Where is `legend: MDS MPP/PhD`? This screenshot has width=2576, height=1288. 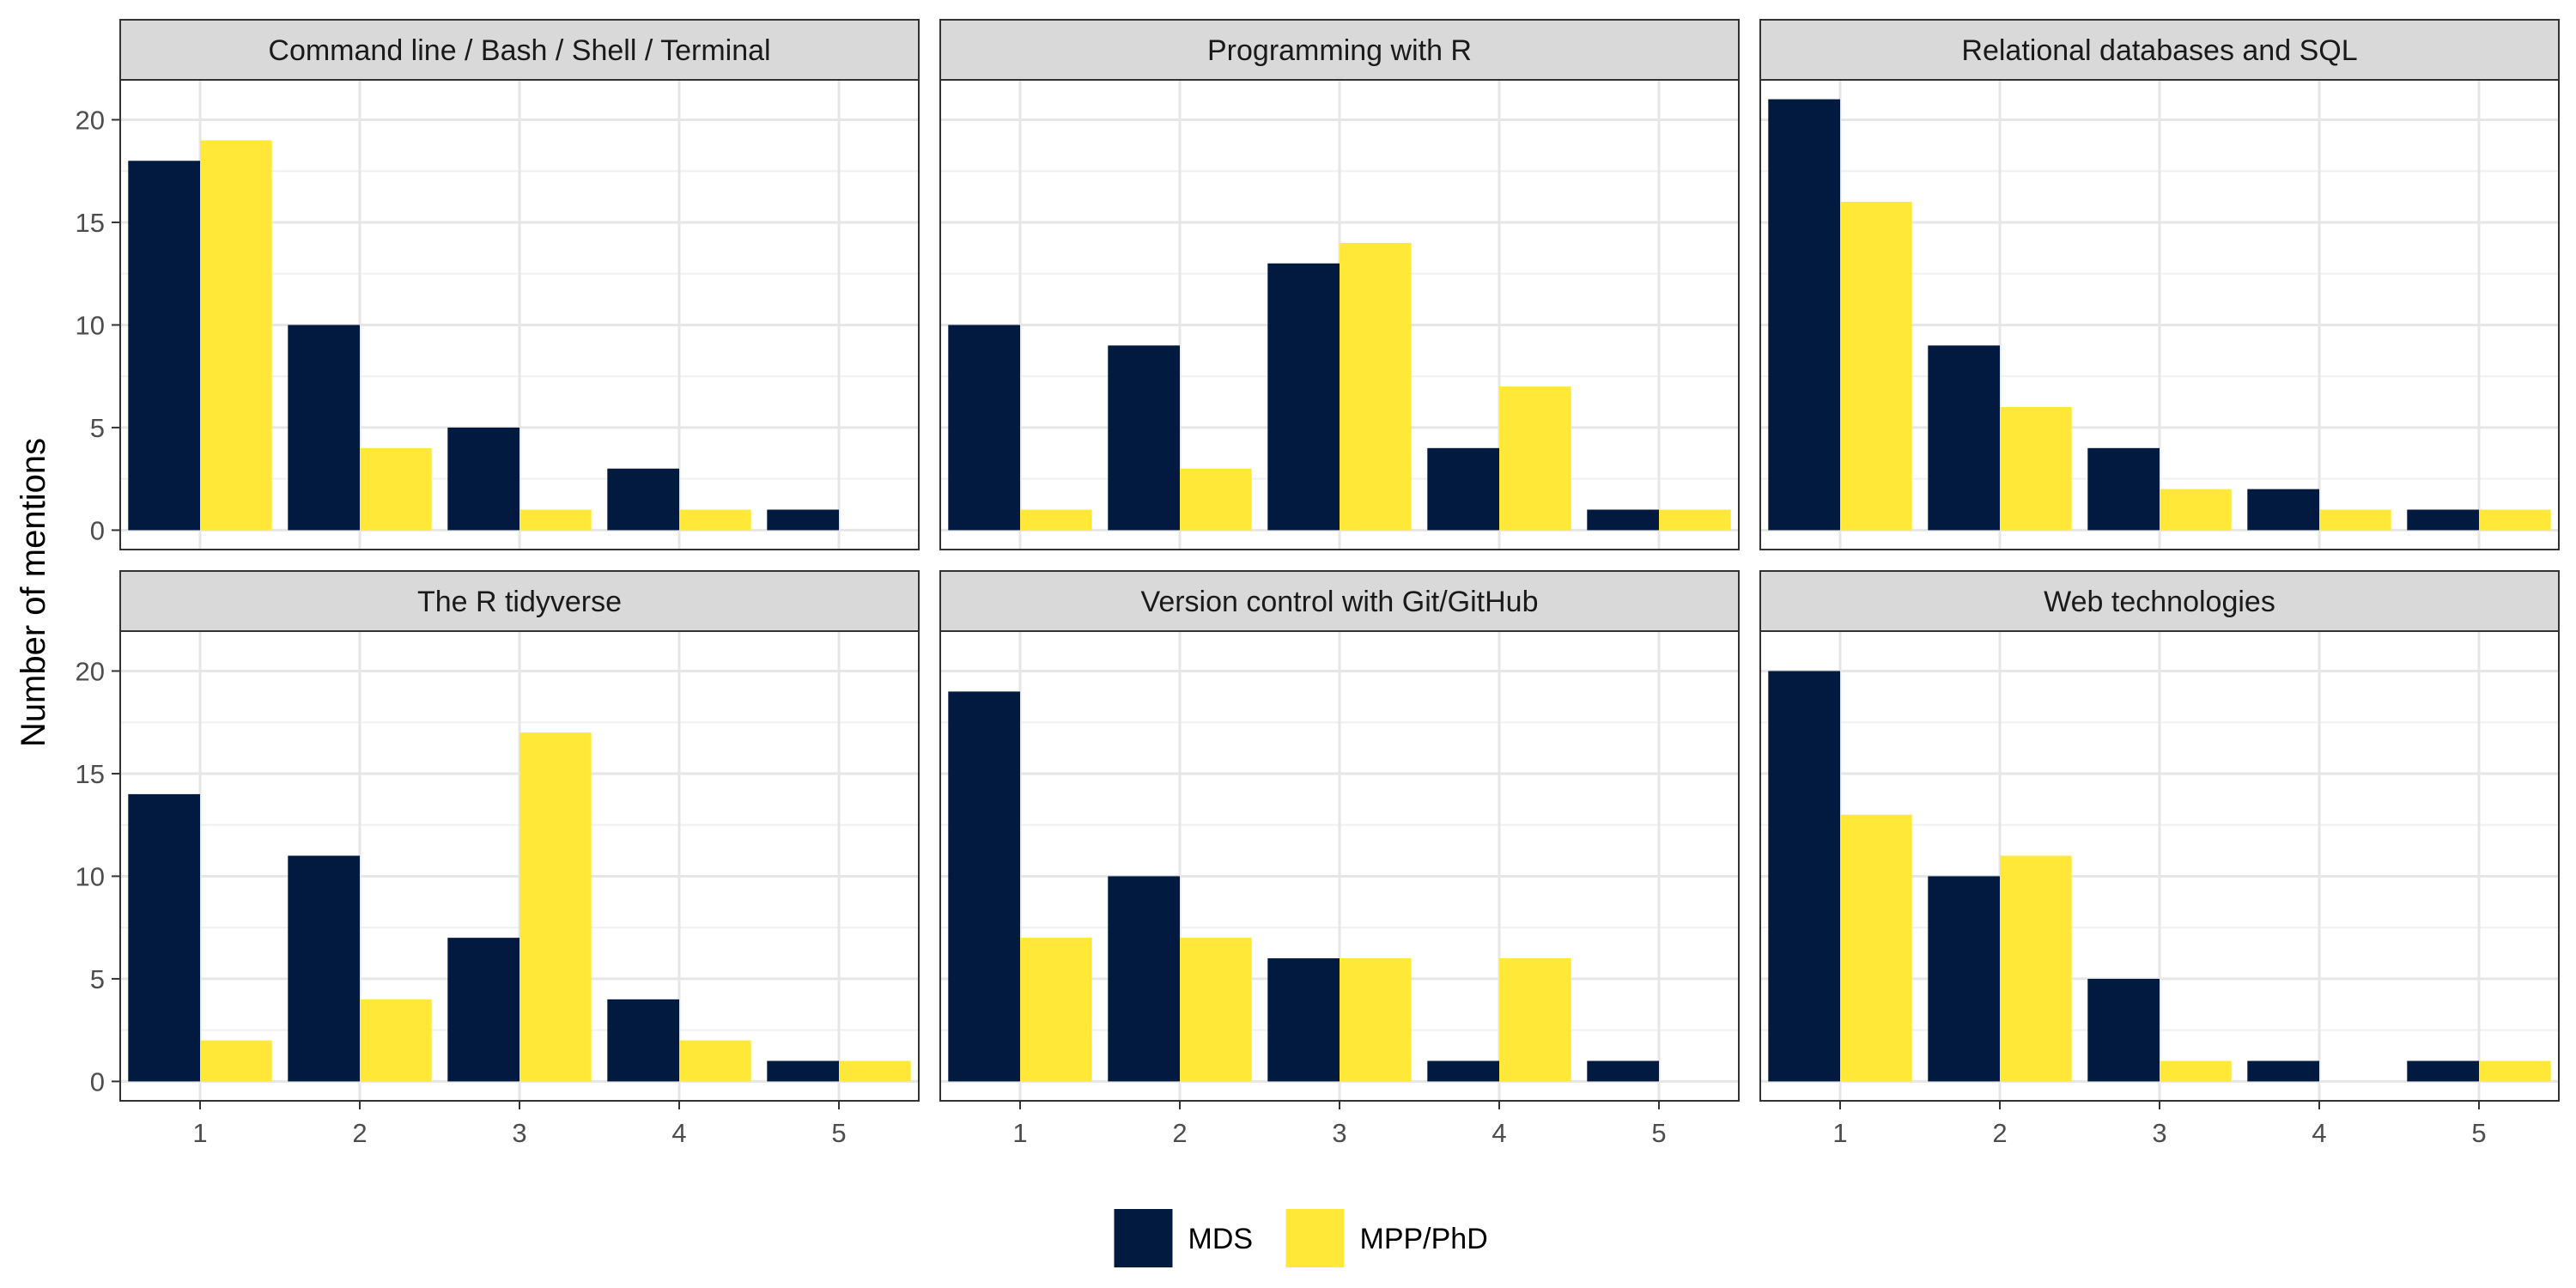 legend: MDS MPP/PhD is located at coordinates (1301, 1238).